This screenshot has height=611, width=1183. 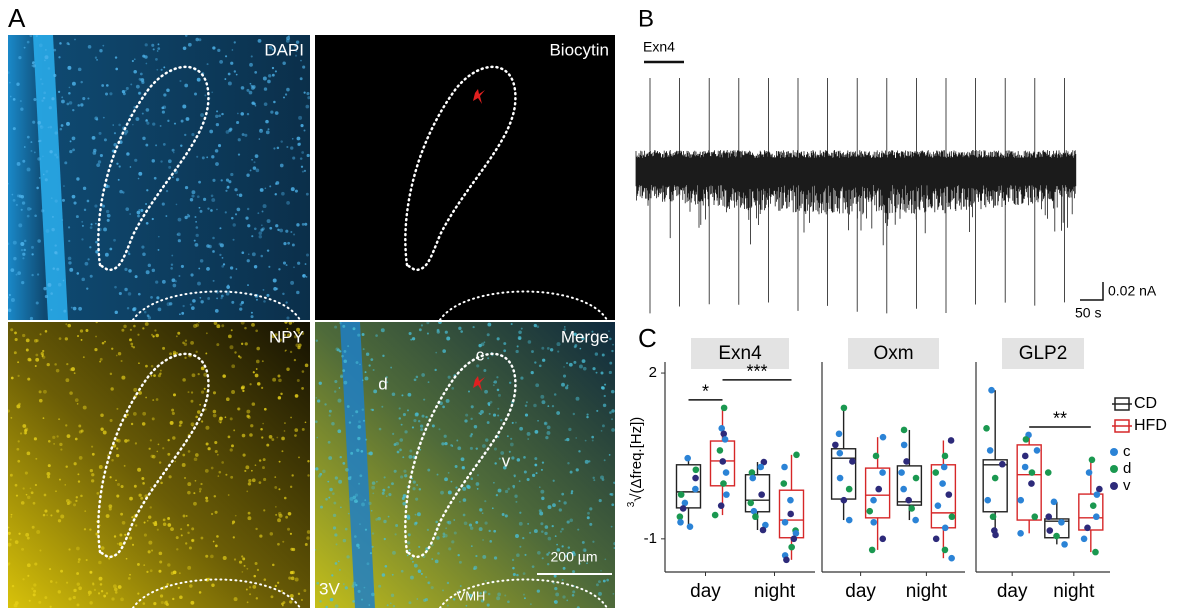 What do you see at coordinates (1074, 591) in the screenshot?
I see `x-tick-label: night` at bounding box center [1074, 591].